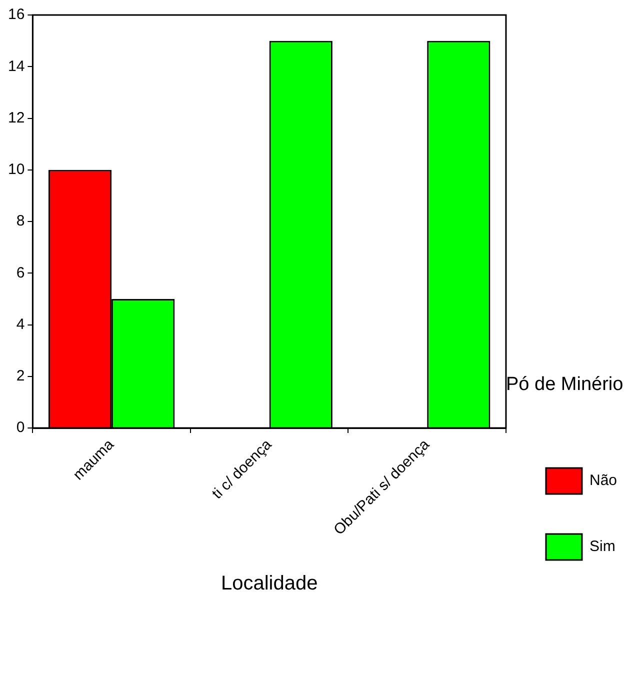 The height and width of the screenshot is (690, 627). What do you see at coordinates (20, 427) in the screenshot?
I see `y-tick-label: 0` at bounding box center [20, 427].